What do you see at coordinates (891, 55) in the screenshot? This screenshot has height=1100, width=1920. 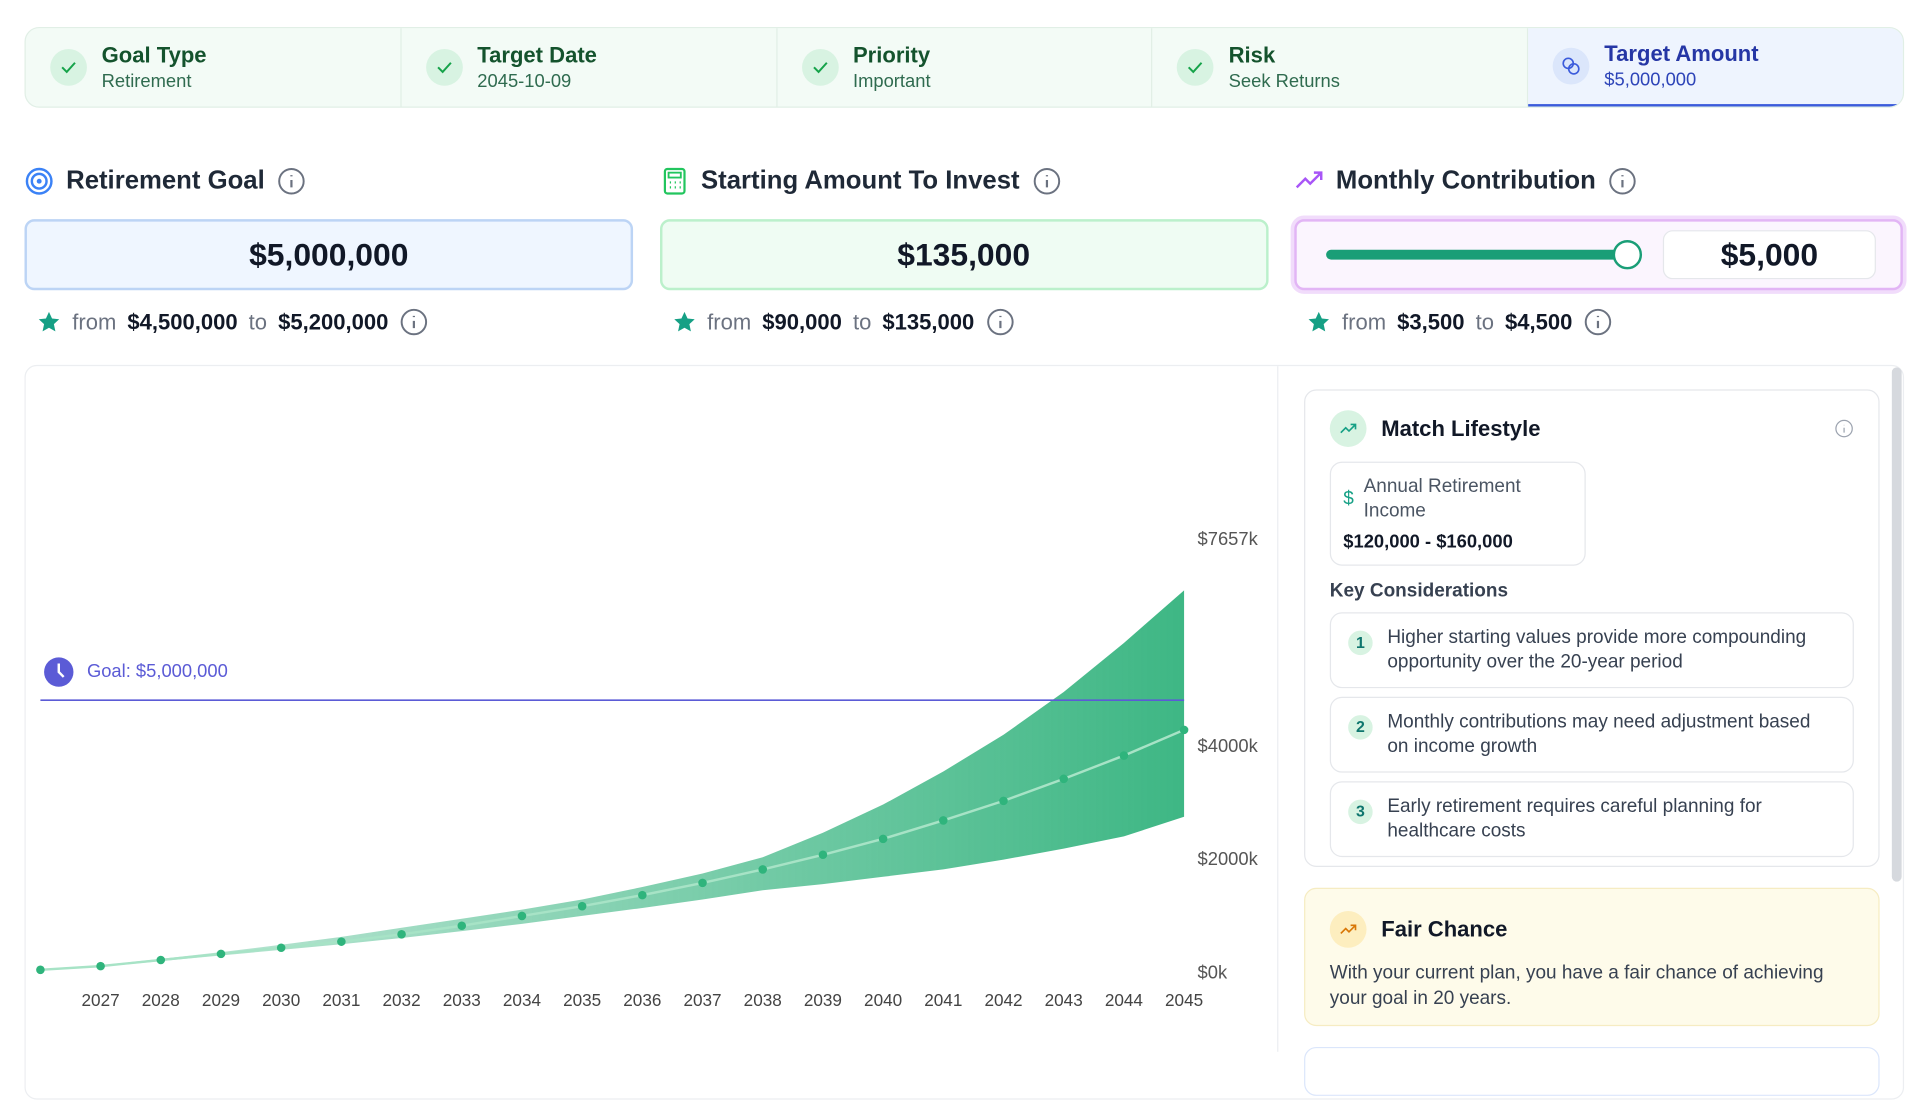 I see `step-title: Priority` at bounding box center [891, 55].